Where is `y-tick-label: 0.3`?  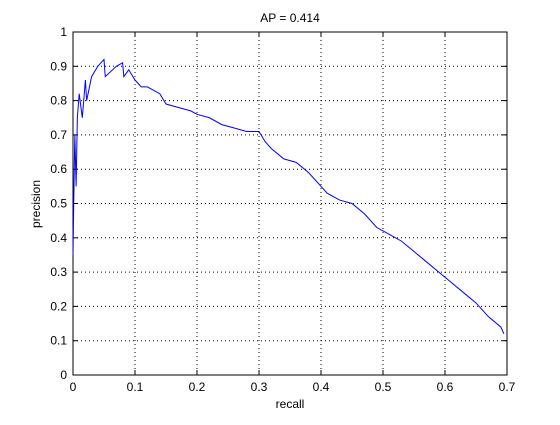
y-tick-label: 0.3 is located at coordinates (58, 272).